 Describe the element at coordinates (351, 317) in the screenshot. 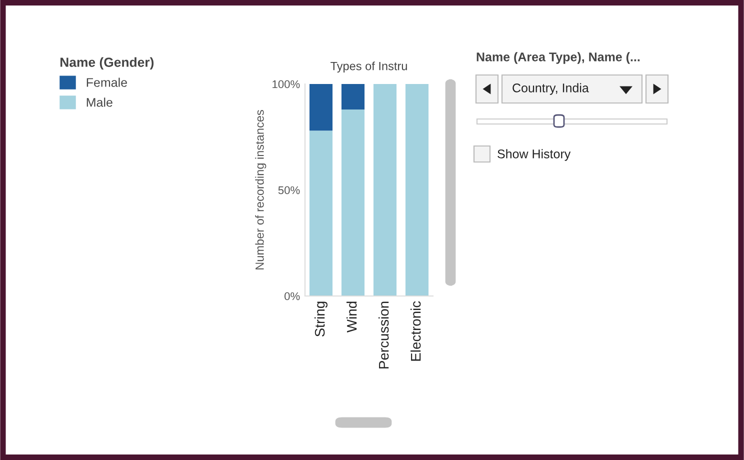

I see `x-tick-label: Wind` at that location.